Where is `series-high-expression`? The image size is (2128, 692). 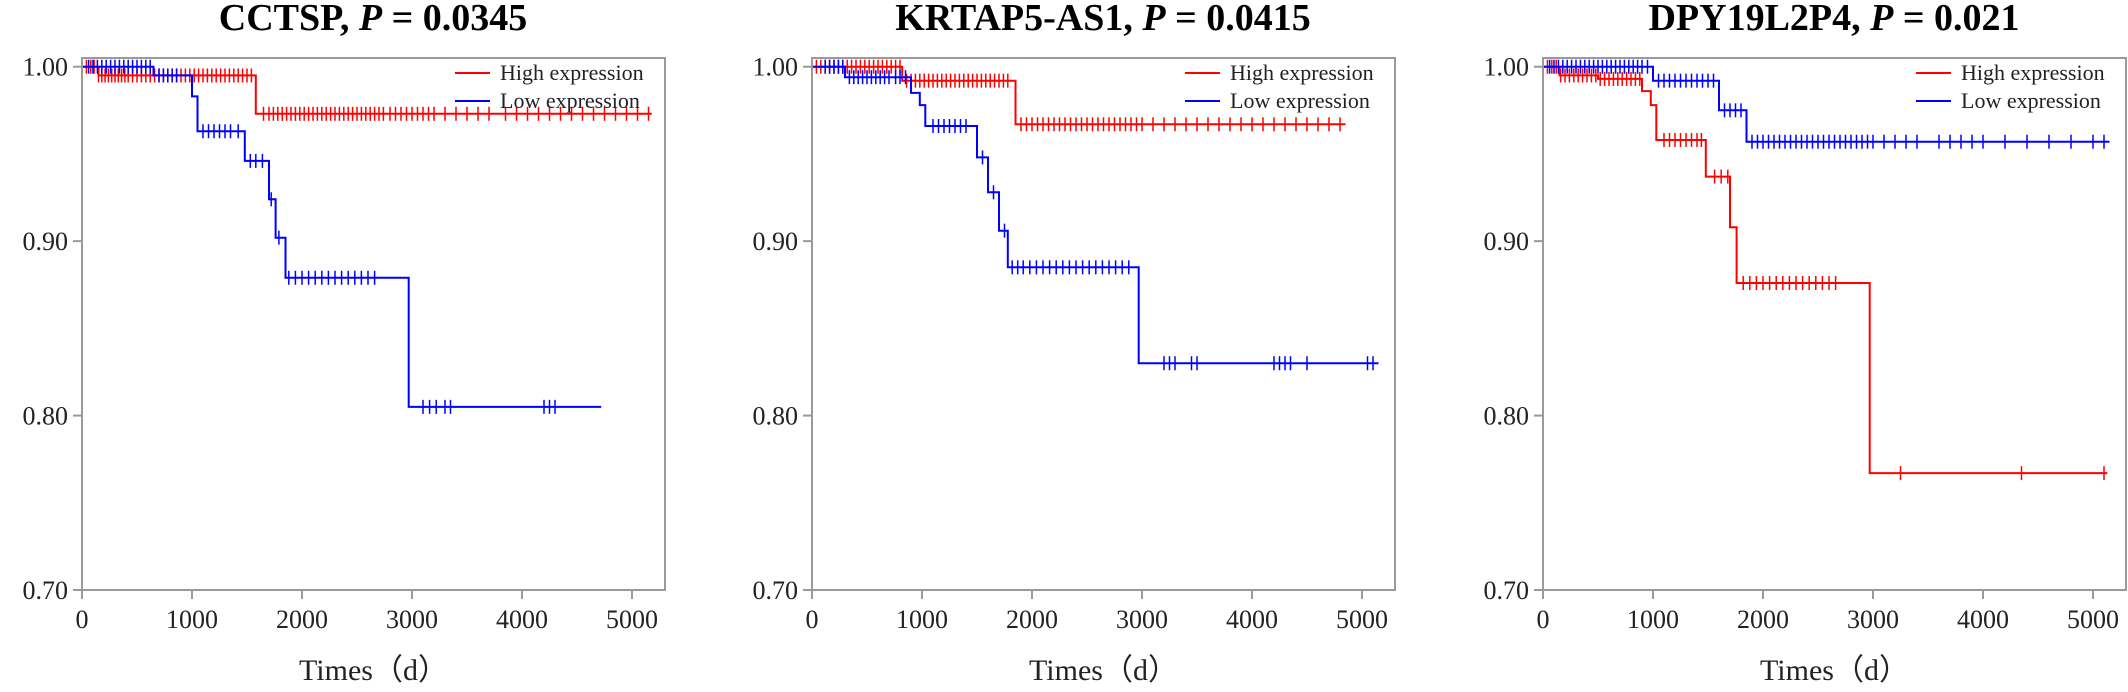
series-high-expression is located at coordinates (1079, 95).